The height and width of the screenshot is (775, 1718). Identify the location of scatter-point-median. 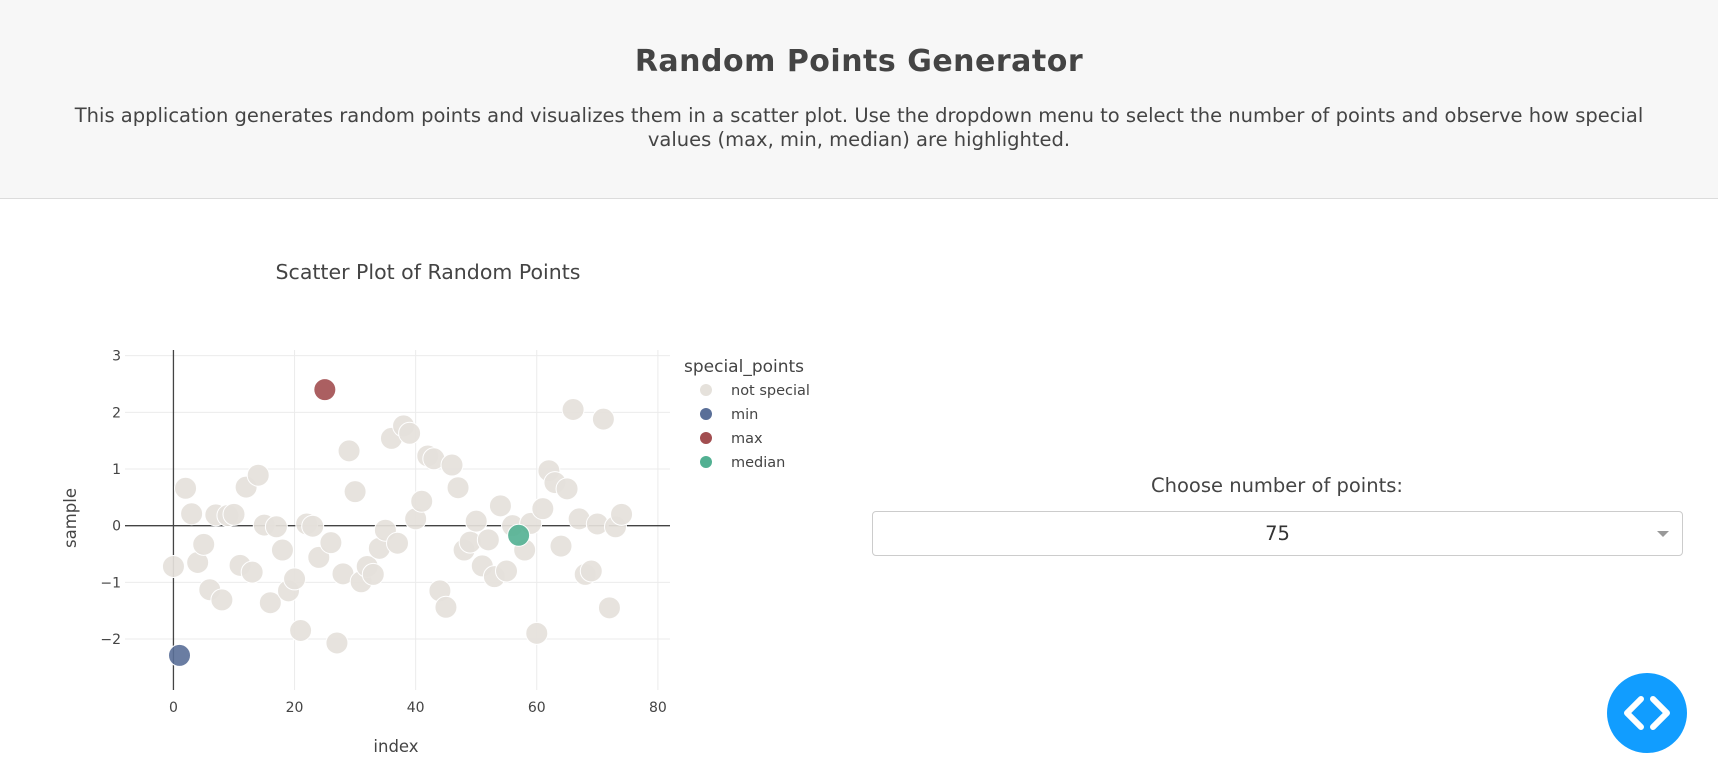
(519, 535).